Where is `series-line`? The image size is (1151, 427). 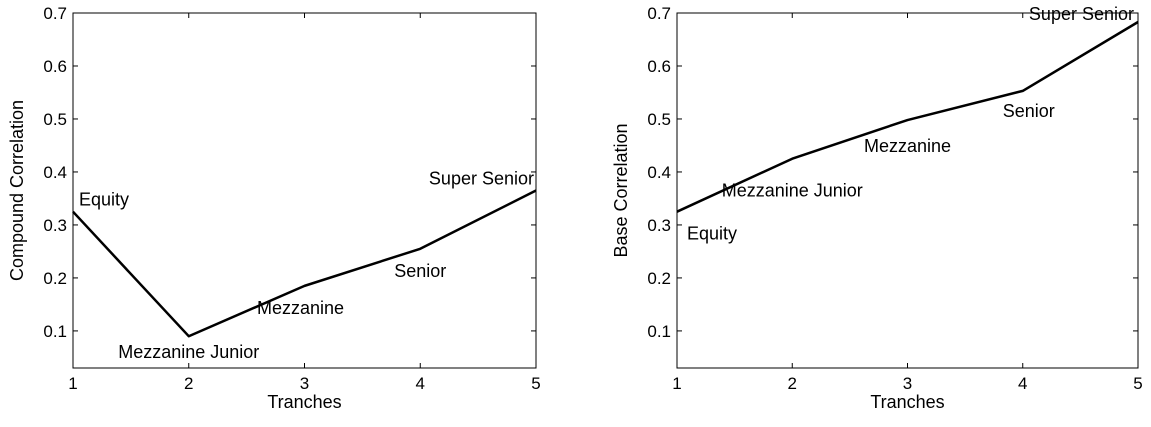 series-line is located at coordinates (304, 263).